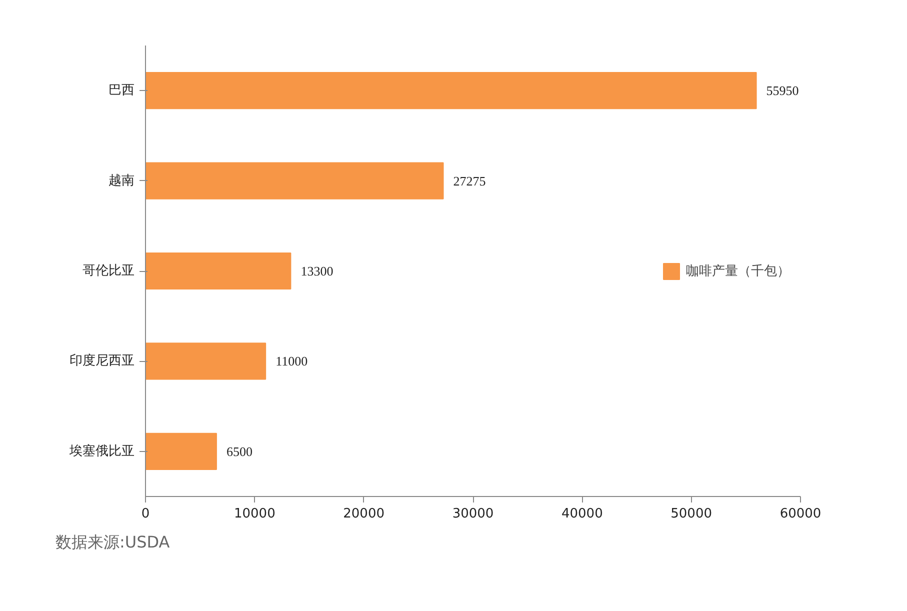  What do you see at coordinates (145, 514) in the screenshot?
I see `x-tick-label: 0` at bounding box center [145, 514].